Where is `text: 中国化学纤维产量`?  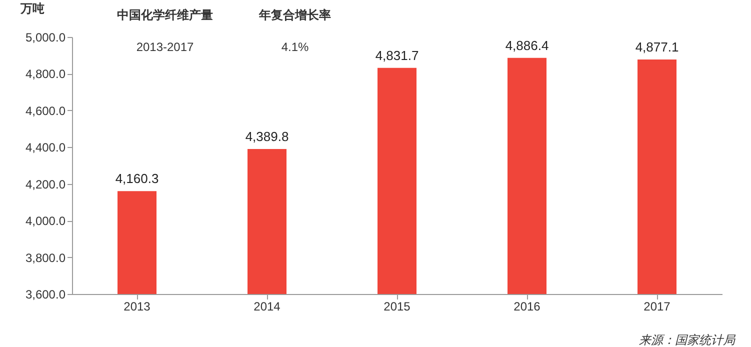
text: 中国化学纤维产量 is located at coordinates (165, 15).